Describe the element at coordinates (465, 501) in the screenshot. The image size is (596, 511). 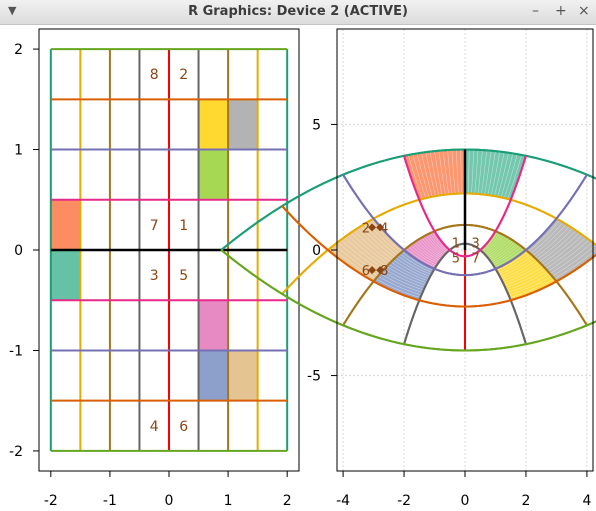
I see `right-x-tick-label-3: 0` at that location.